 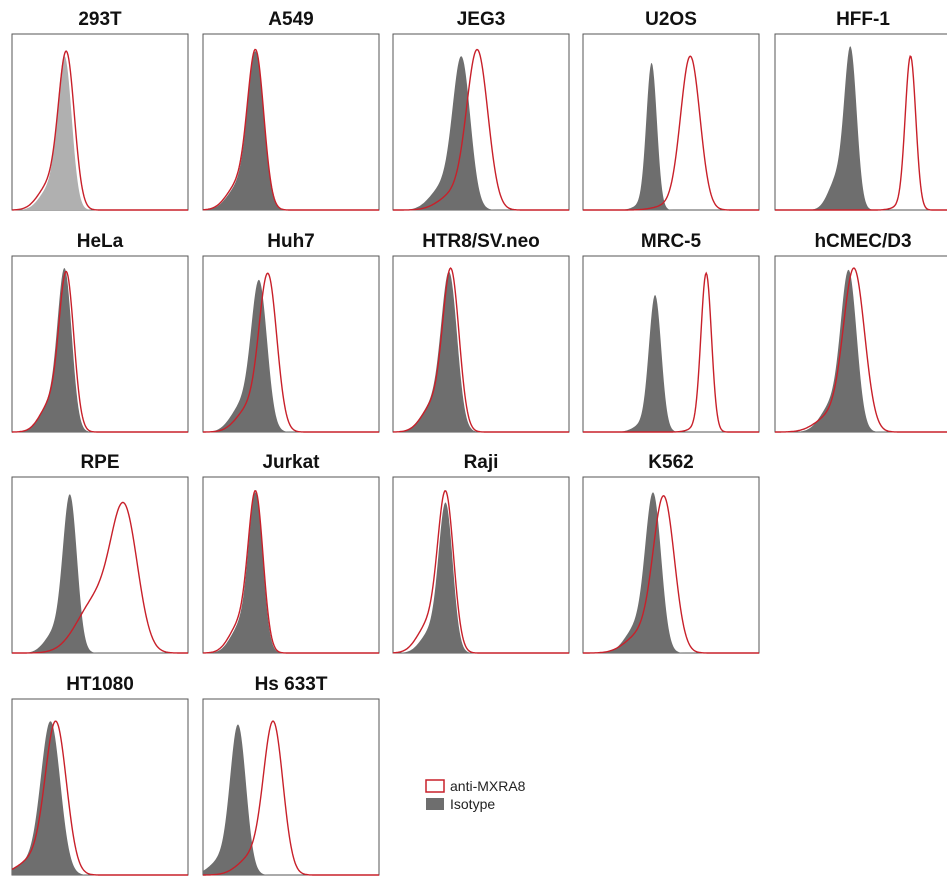 I want to click on panel-title: HeLa, so click(x=100, y=241).